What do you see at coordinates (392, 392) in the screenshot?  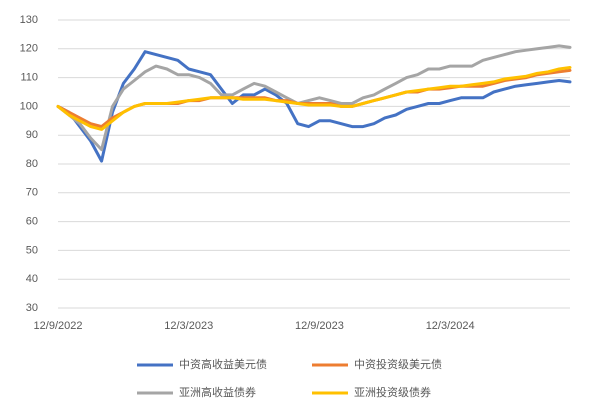 I see `legend-label: 亚洲投资级债券` at bounding box center [392, 392].